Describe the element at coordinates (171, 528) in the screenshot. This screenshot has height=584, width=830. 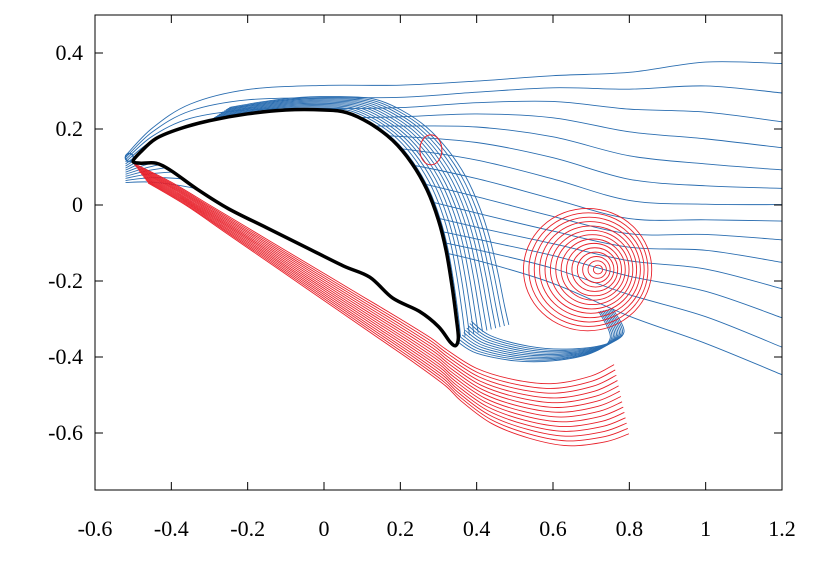
I see `x-tick-label: -0.4` at that location.